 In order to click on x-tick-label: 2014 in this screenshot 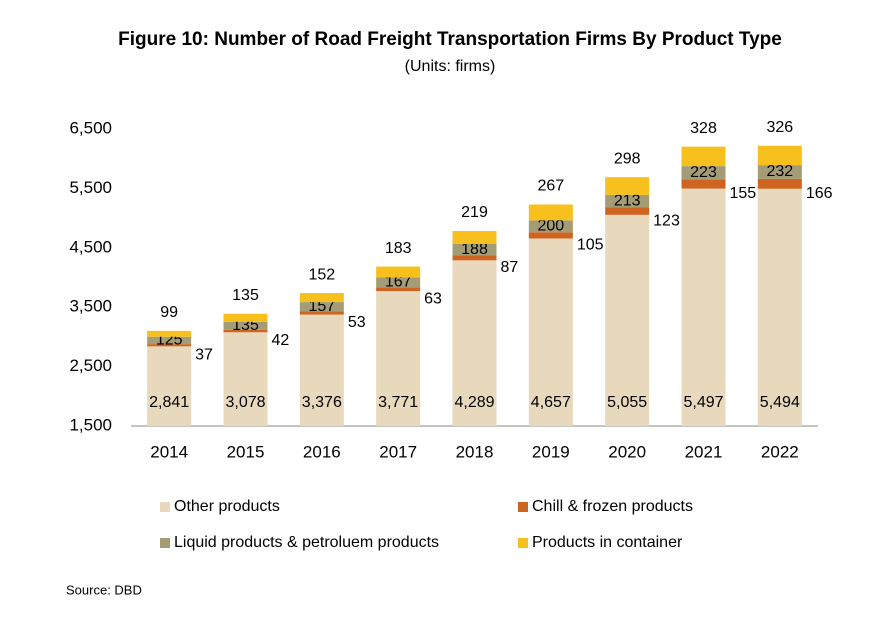, I will do `click(169, 451)`.